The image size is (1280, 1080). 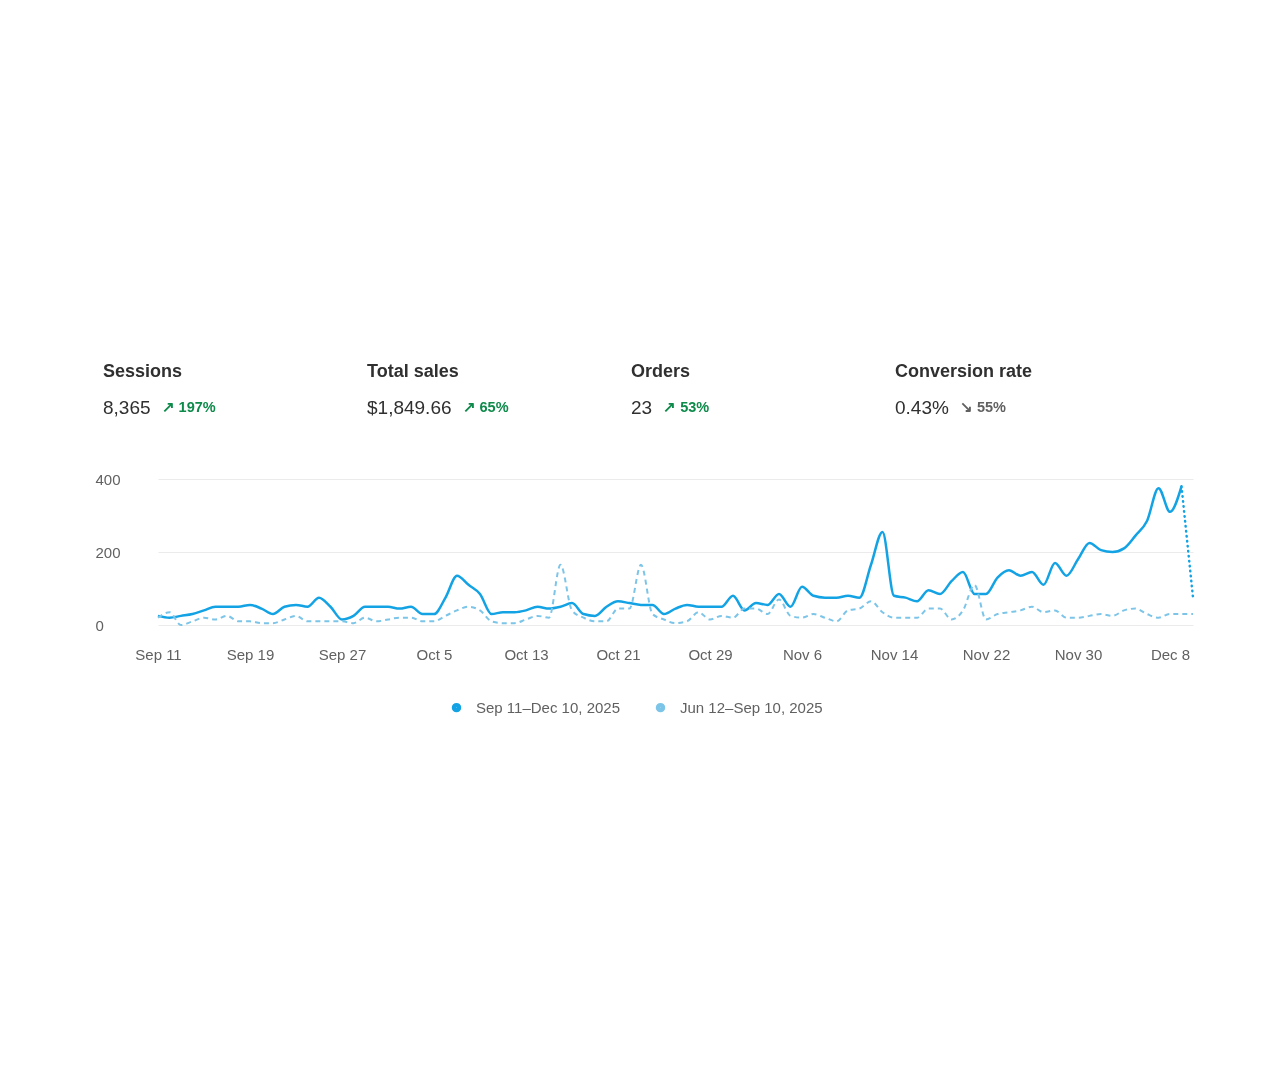 I want to click on x-tick-label: Oct 13, so click(x=526, y=654).